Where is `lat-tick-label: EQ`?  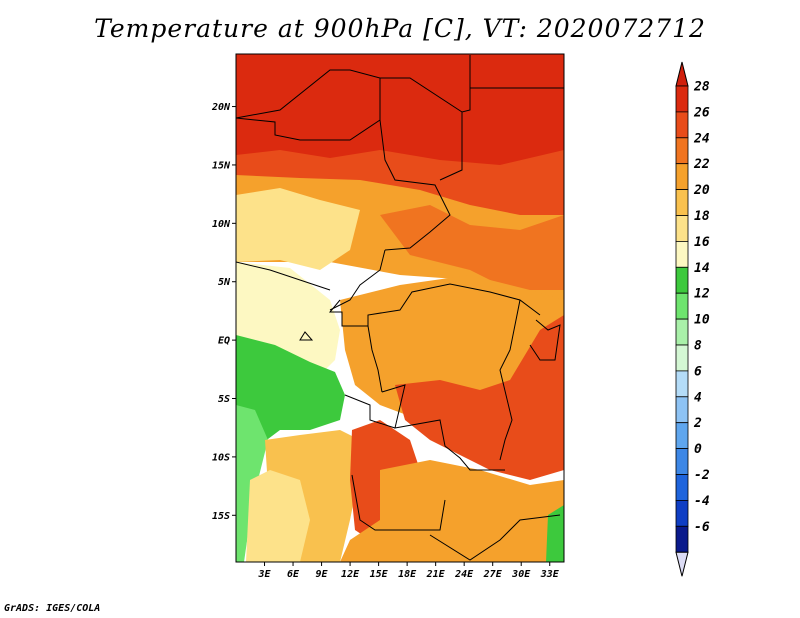 lat-tick-label: EQ is located at coordinates (224, 341).